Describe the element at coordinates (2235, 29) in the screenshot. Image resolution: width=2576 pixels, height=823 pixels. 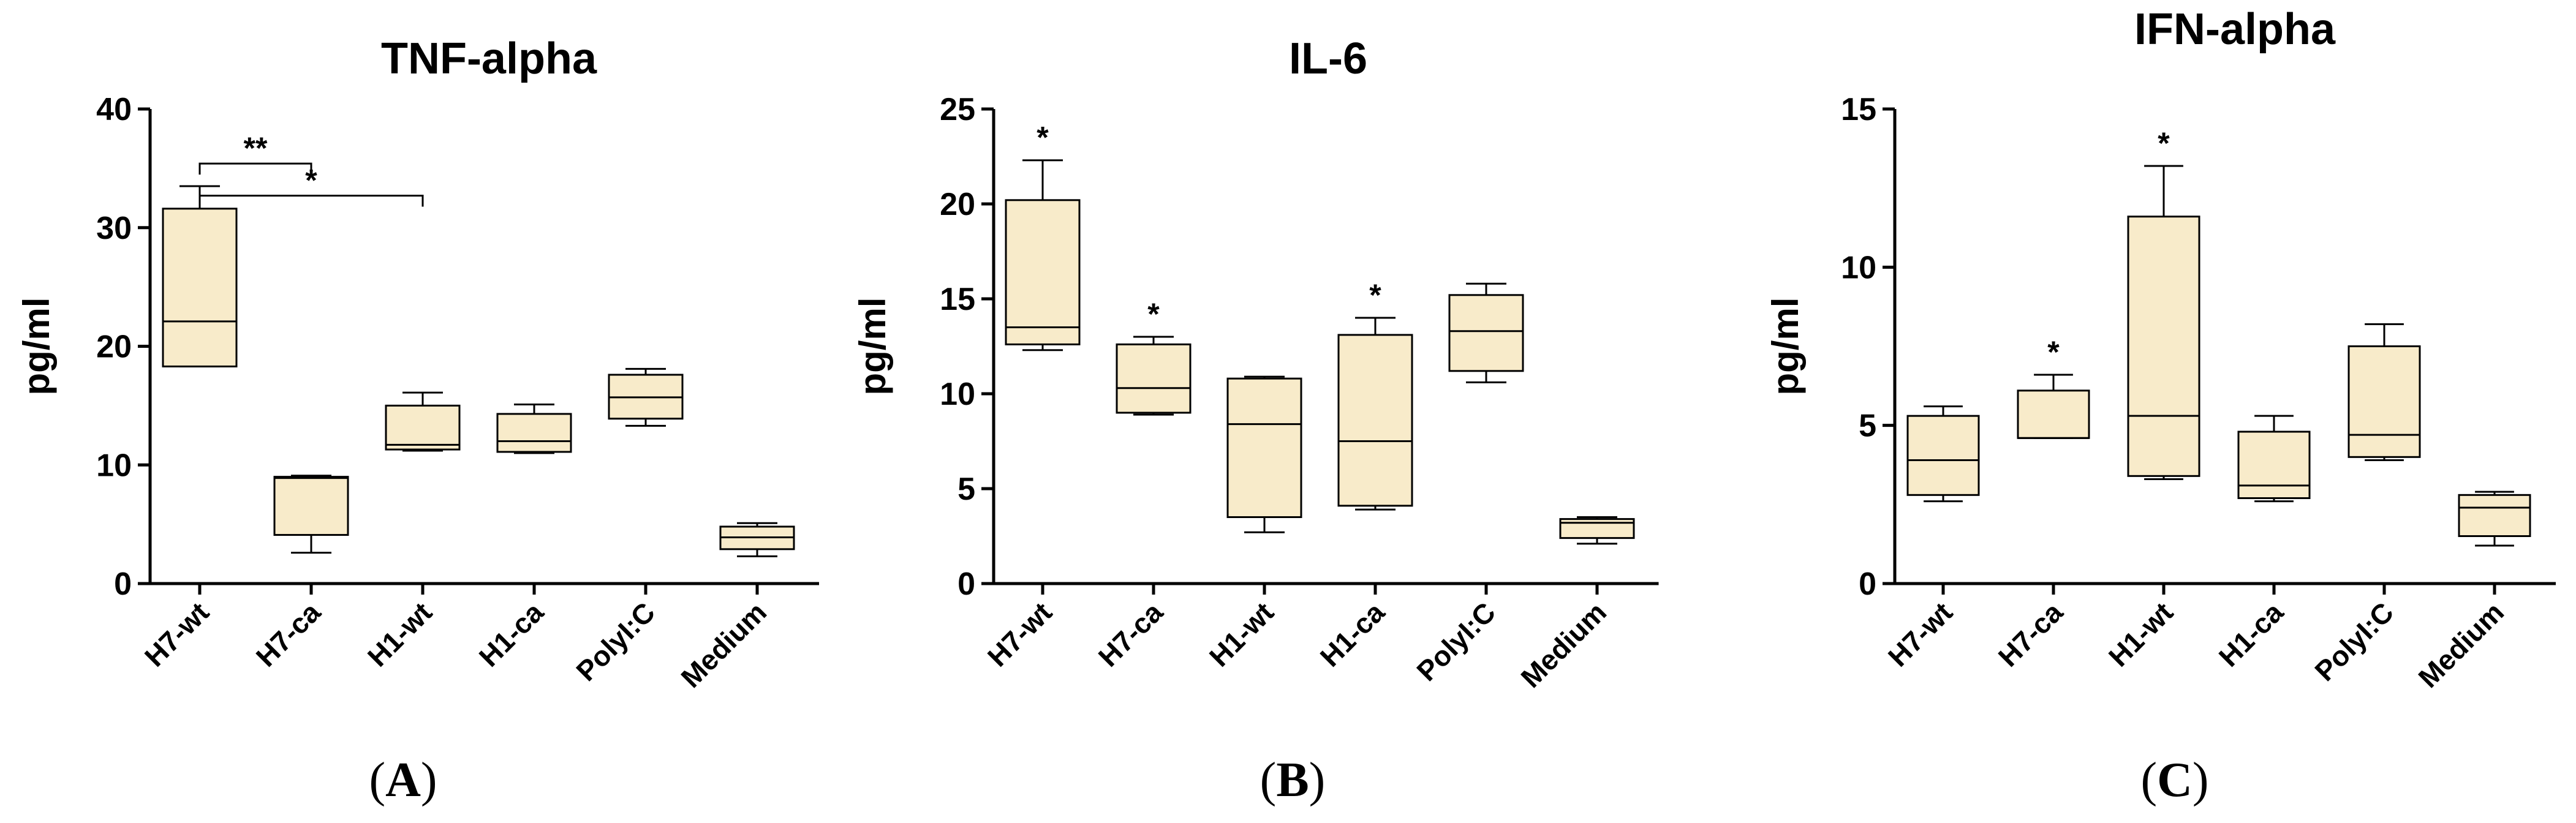
I see `chart-title: IFN-alpha` at that location.